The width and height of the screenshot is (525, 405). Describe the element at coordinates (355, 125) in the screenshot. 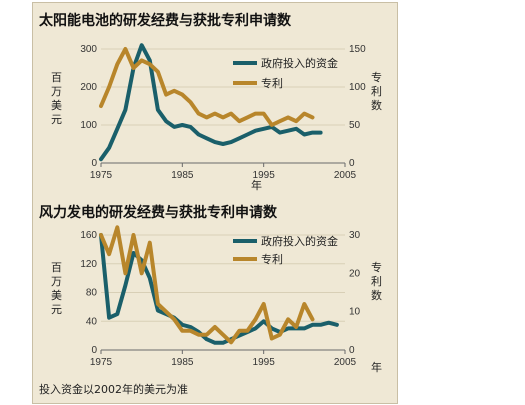

I see `chart1-ytick-right: 50` at that location.